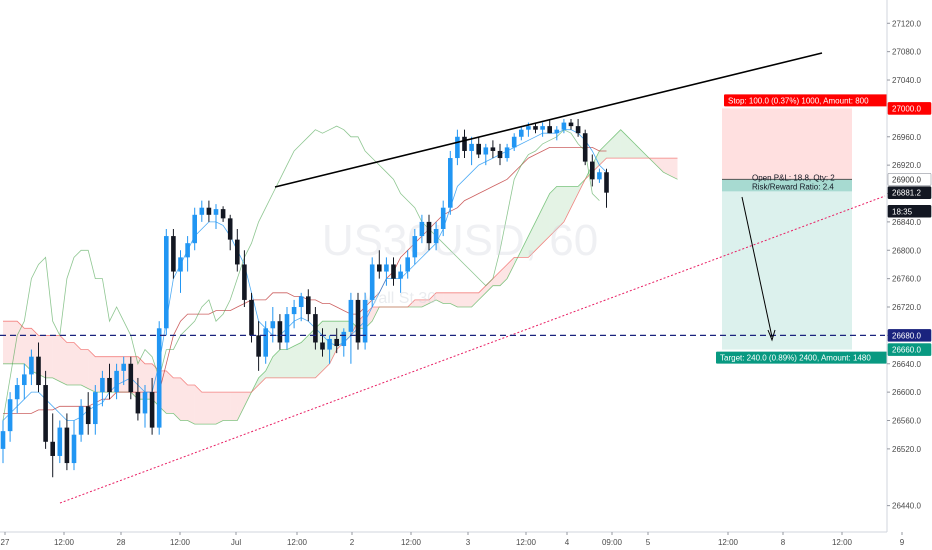 The image size is (932, 550). I want to click on time-tick-label: 09:00, so click(612, 542).